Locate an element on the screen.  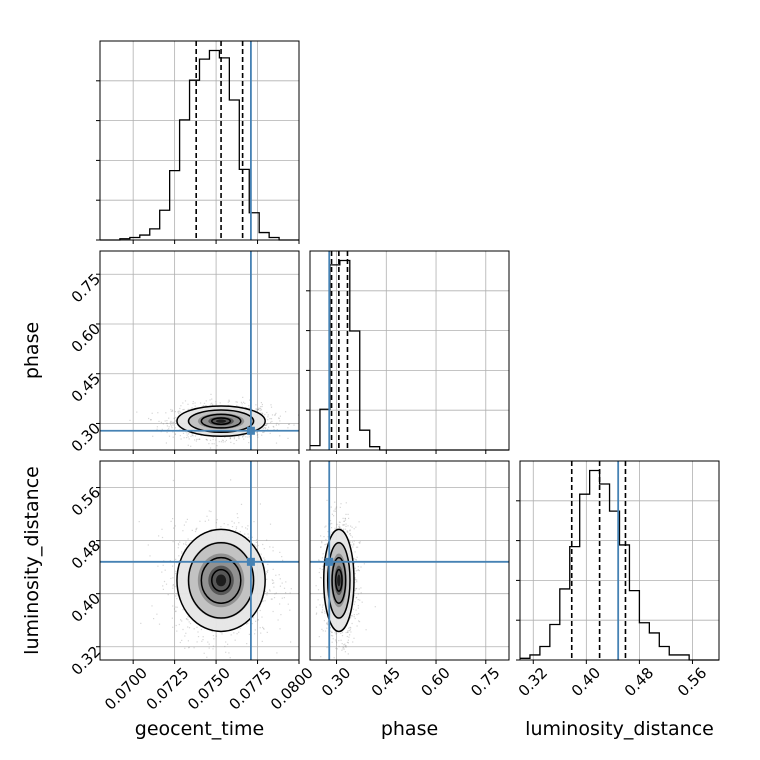
hist-panel-phase is located at coordinates (408, 352).